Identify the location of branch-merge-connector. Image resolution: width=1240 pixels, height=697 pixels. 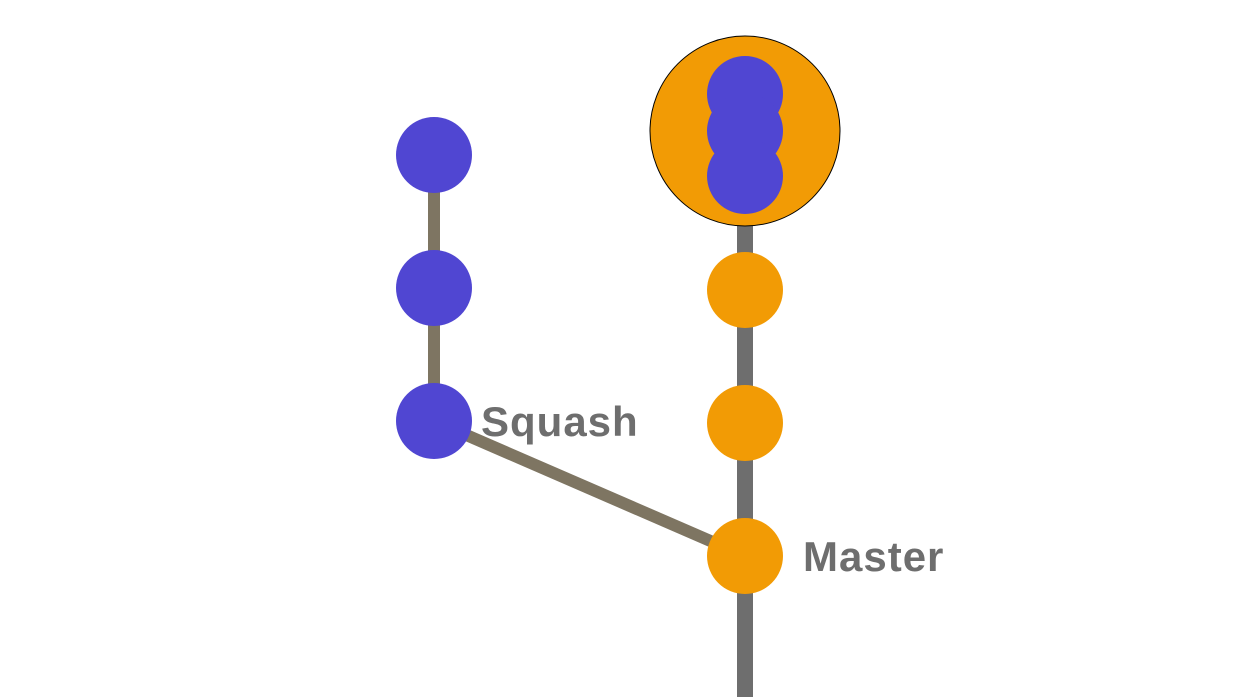
(589, 488).